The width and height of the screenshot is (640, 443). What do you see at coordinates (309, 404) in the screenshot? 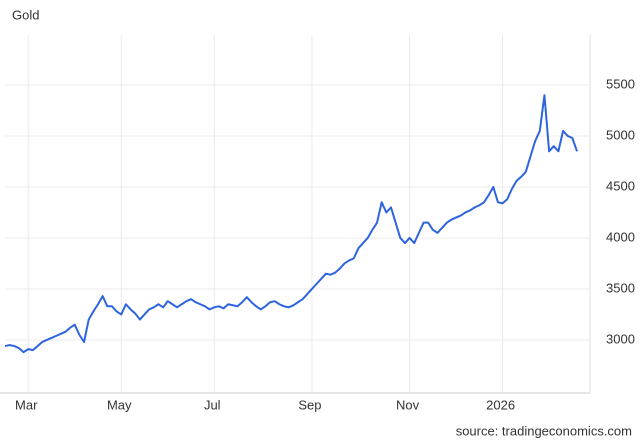
I see `x-tick-label: Sep` at bounding box center [309, 404].